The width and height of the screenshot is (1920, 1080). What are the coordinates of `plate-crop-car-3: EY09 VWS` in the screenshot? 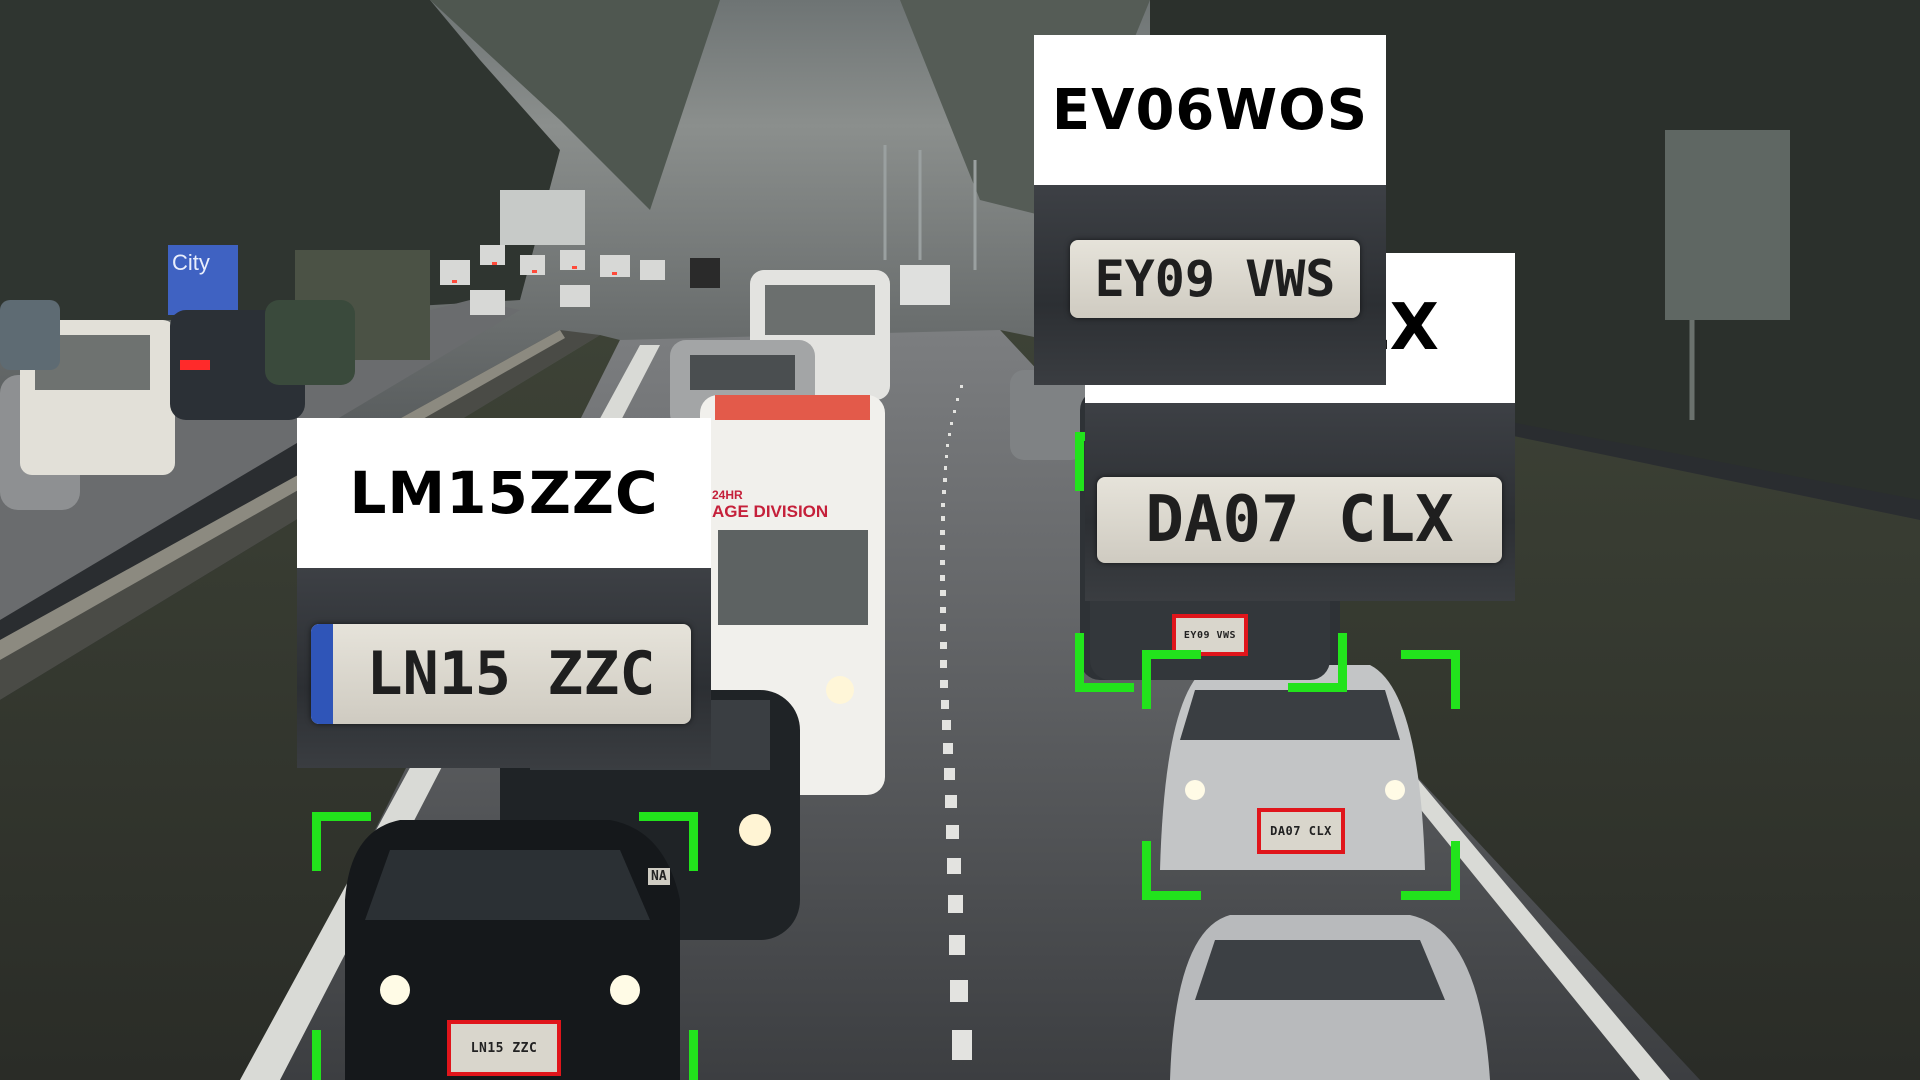 It's located at (1210, 285).